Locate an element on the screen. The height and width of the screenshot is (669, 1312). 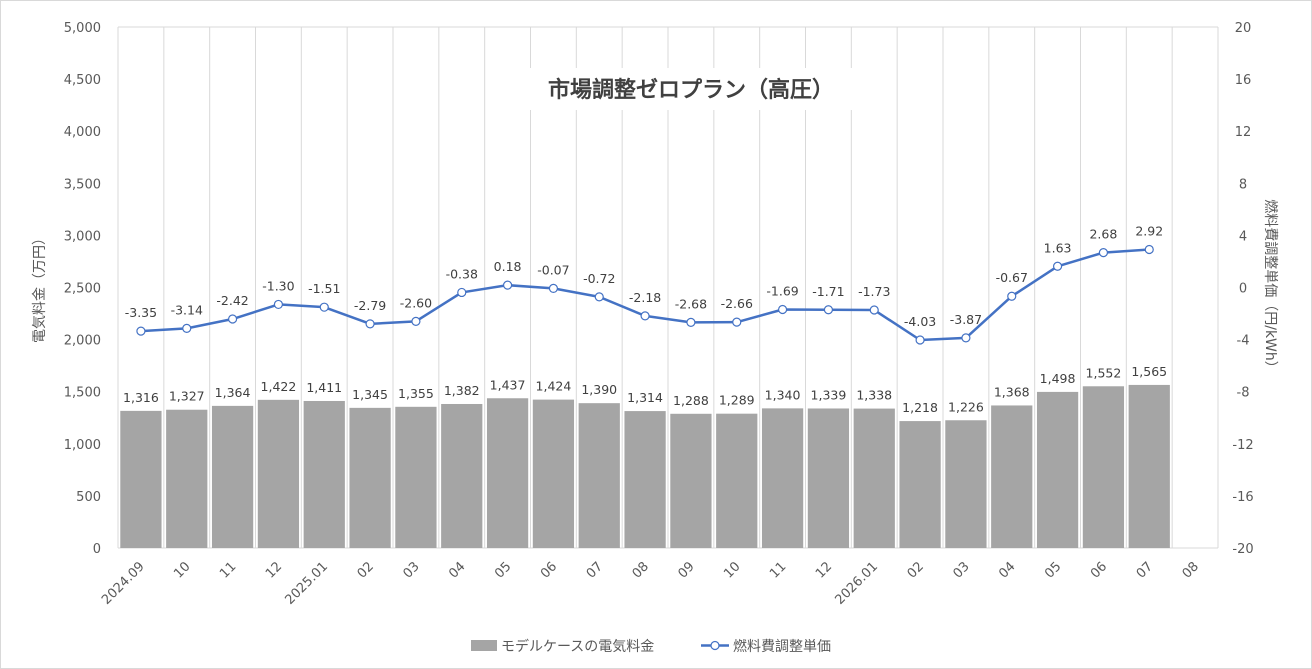
left-axis-tick-label: 4,000 is located at coordinates (82, 132).